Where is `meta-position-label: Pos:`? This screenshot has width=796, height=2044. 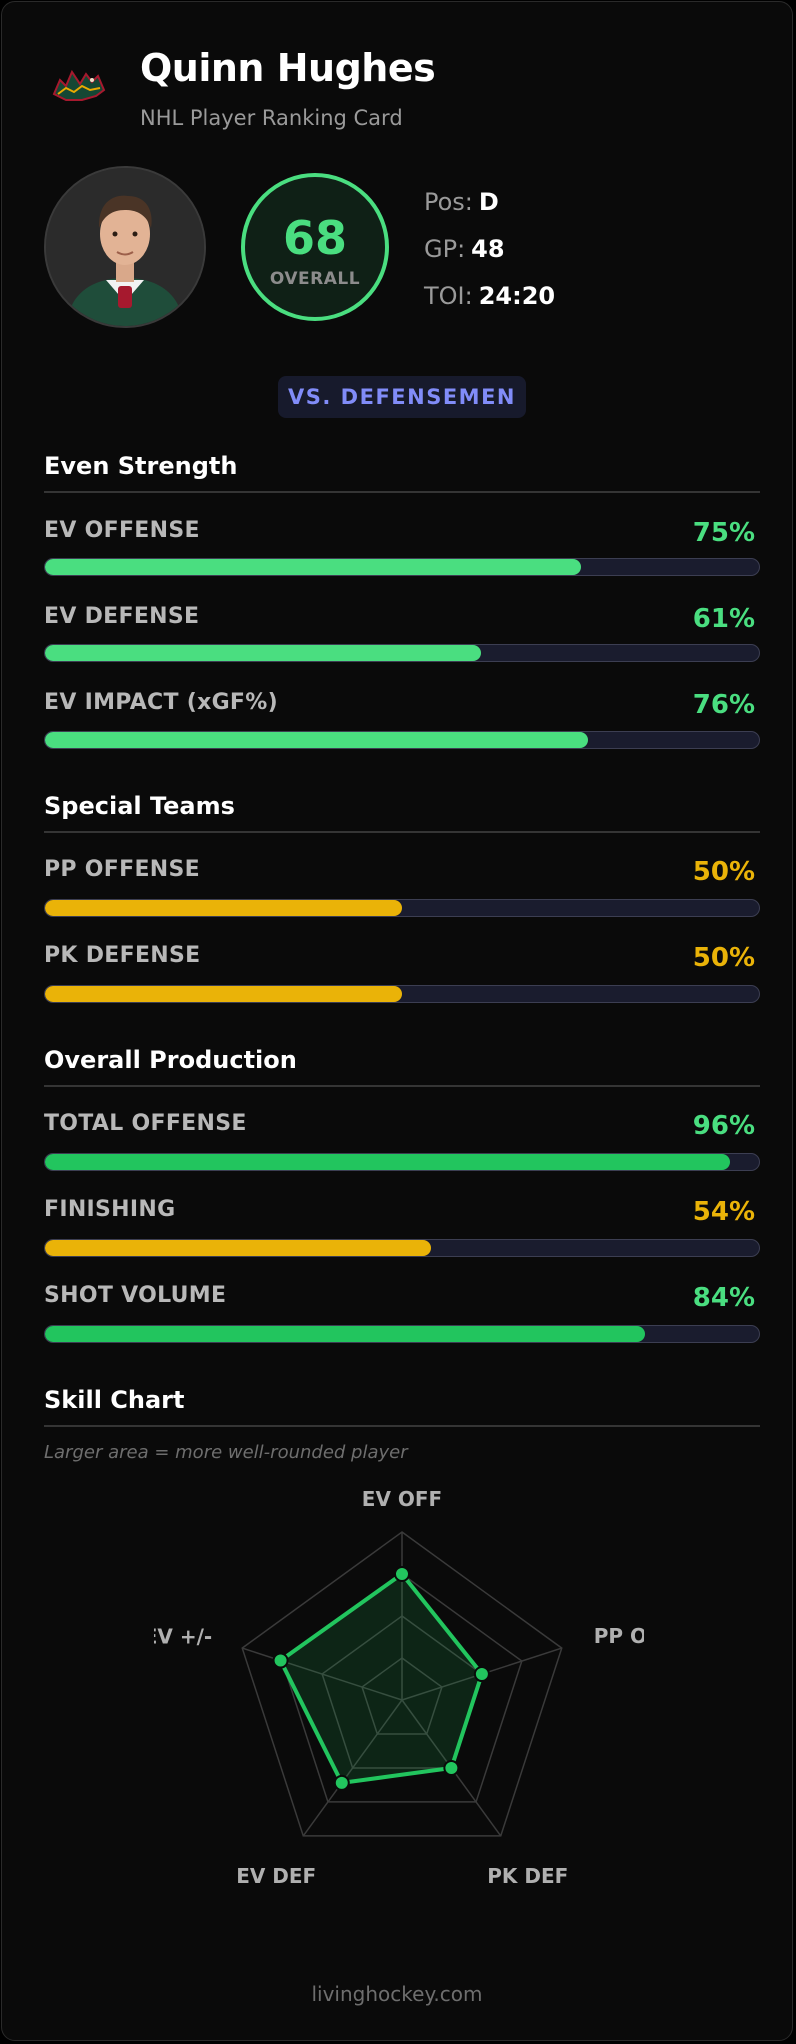 meta-position-label: Pos: is located at coordinates (448, 202).